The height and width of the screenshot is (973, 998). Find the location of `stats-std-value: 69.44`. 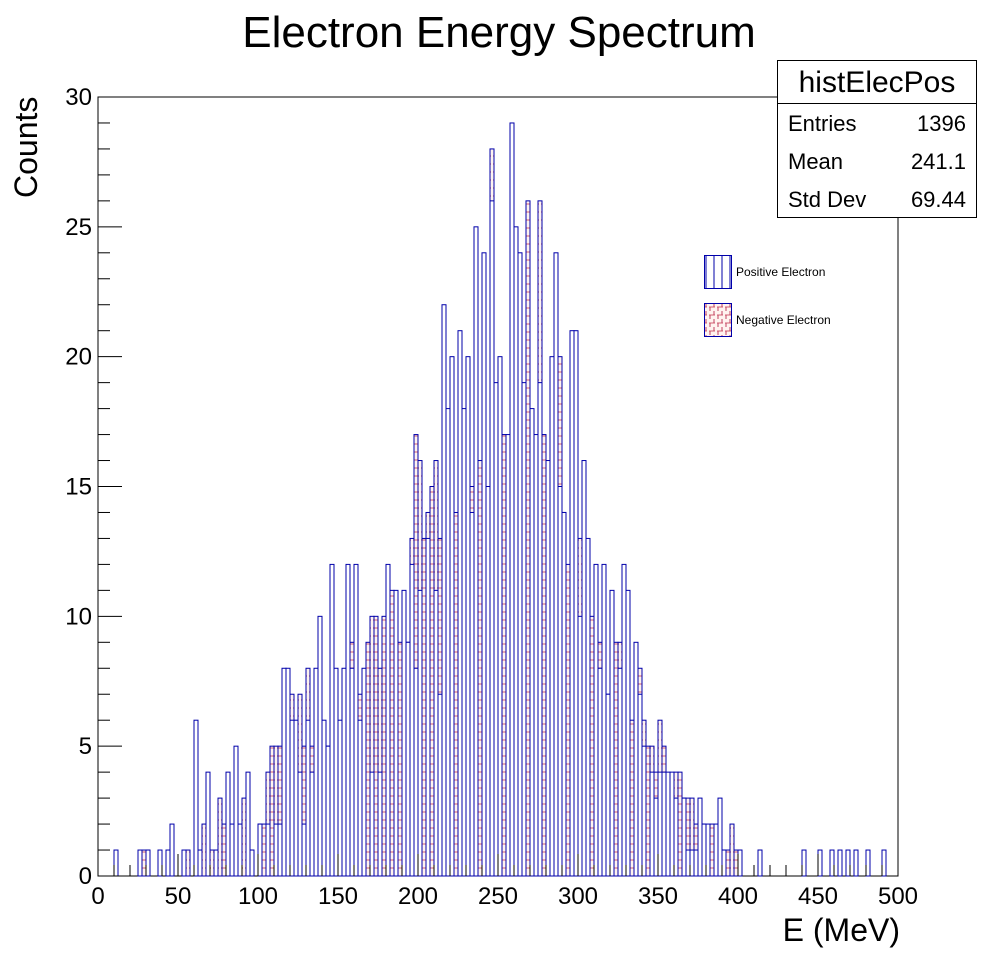

stats-std-value: 69.44 is located at coordinates (938, 199).